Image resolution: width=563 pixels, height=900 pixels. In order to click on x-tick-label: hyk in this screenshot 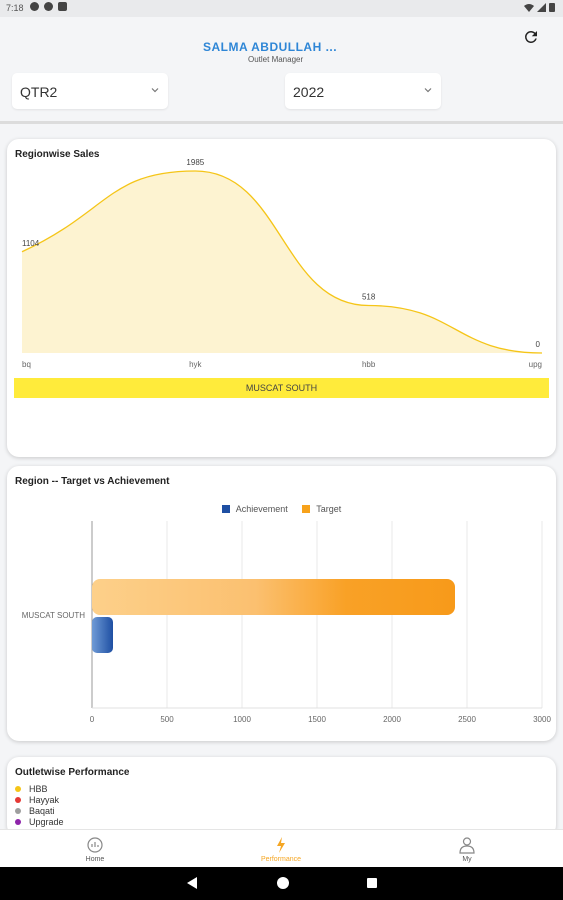, I will do `click(195, 364)`.